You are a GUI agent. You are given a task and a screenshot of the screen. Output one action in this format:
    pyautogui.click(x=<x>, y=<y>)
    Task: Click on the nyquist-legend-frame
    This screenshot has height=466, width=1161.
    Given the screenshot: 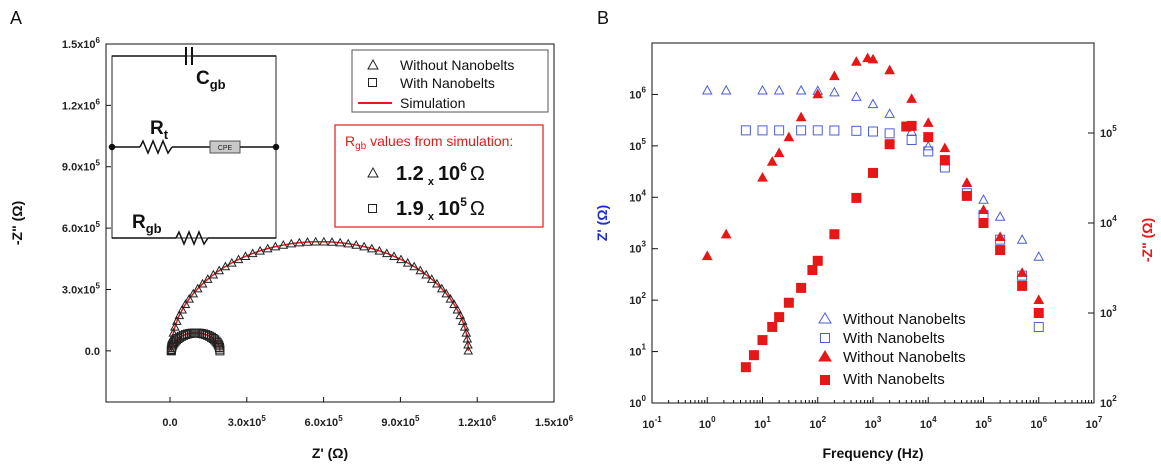 What is the action you would take?
    pyautogui.click(x=450, y=81)
    